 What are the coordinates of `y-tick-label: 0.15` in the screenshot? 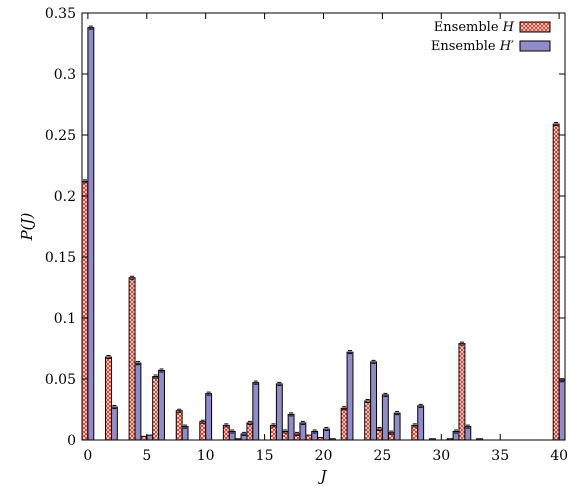 It's located at (60, 258).